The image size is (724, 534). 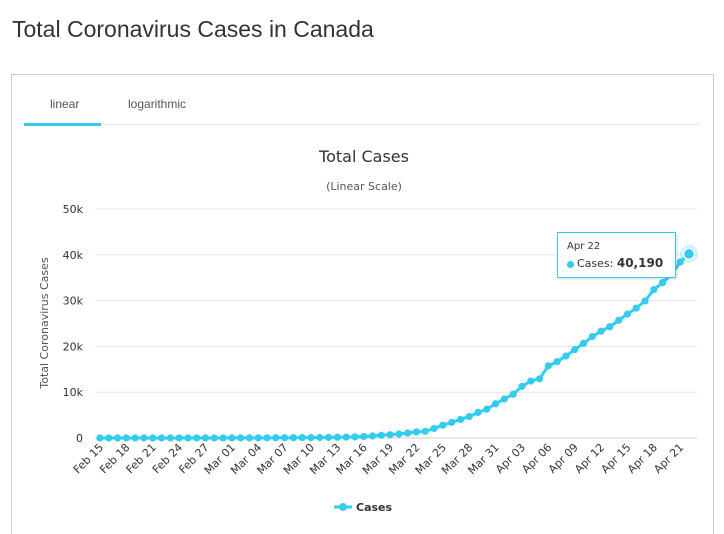 I want to click on y-tick-label: 40k, so click(x=73, y=255).